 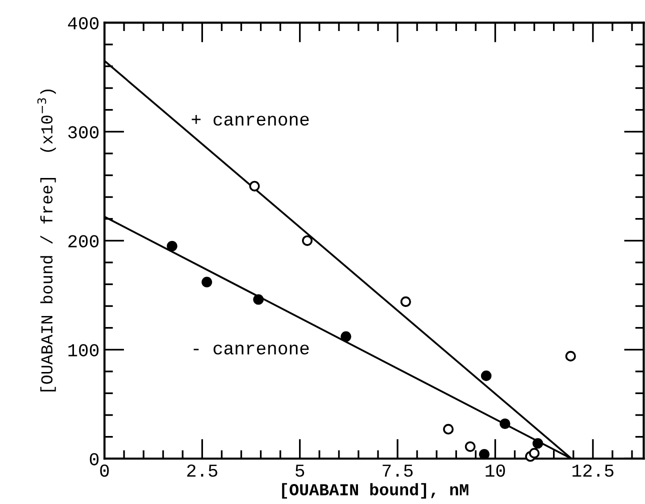 I want to click on y-tick-label: 100, so click(x=83, y=350).